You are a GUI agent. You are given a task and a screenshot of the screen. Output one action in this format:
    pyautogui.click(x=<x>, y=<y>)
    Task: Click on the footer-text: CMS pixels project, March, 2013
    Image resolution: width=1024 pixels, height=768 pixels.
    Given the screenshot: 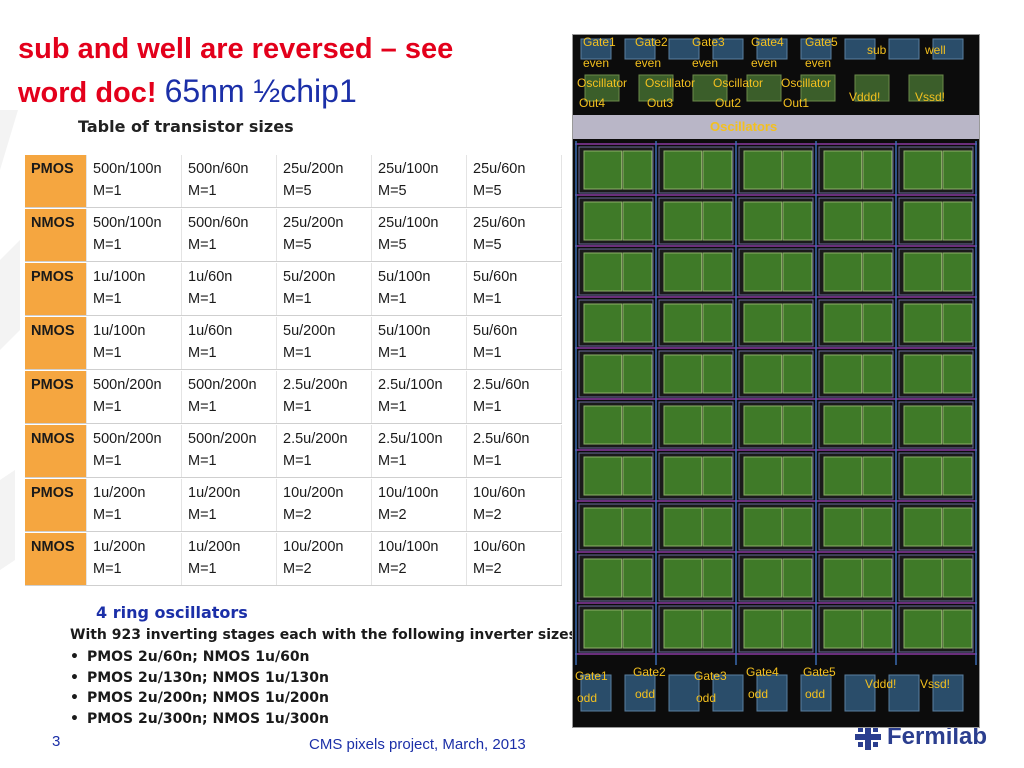 What is the action you would take?
    pyautogui.click(x=417, y=744)
    